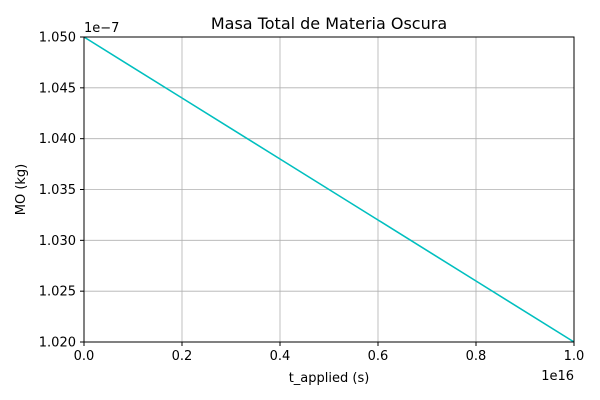  What do you see at coordinates (329, 378) in the screenshot?
I see `x-axis-label: t_applied (s)` at bounding box center [329, 378].